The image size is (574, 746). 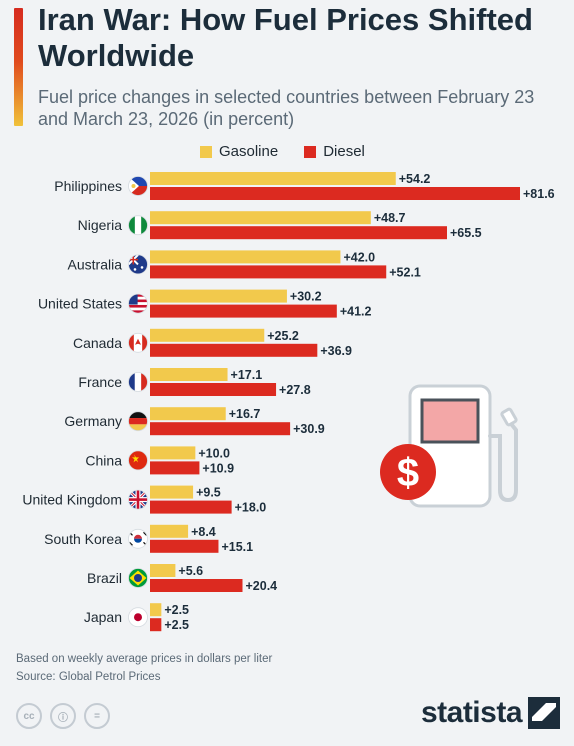 What do you see at coordinates (390, 218) in the screenshot?
I see `data-label-gasoline-nigeria: +48.7` at bounding box center [390, 218].